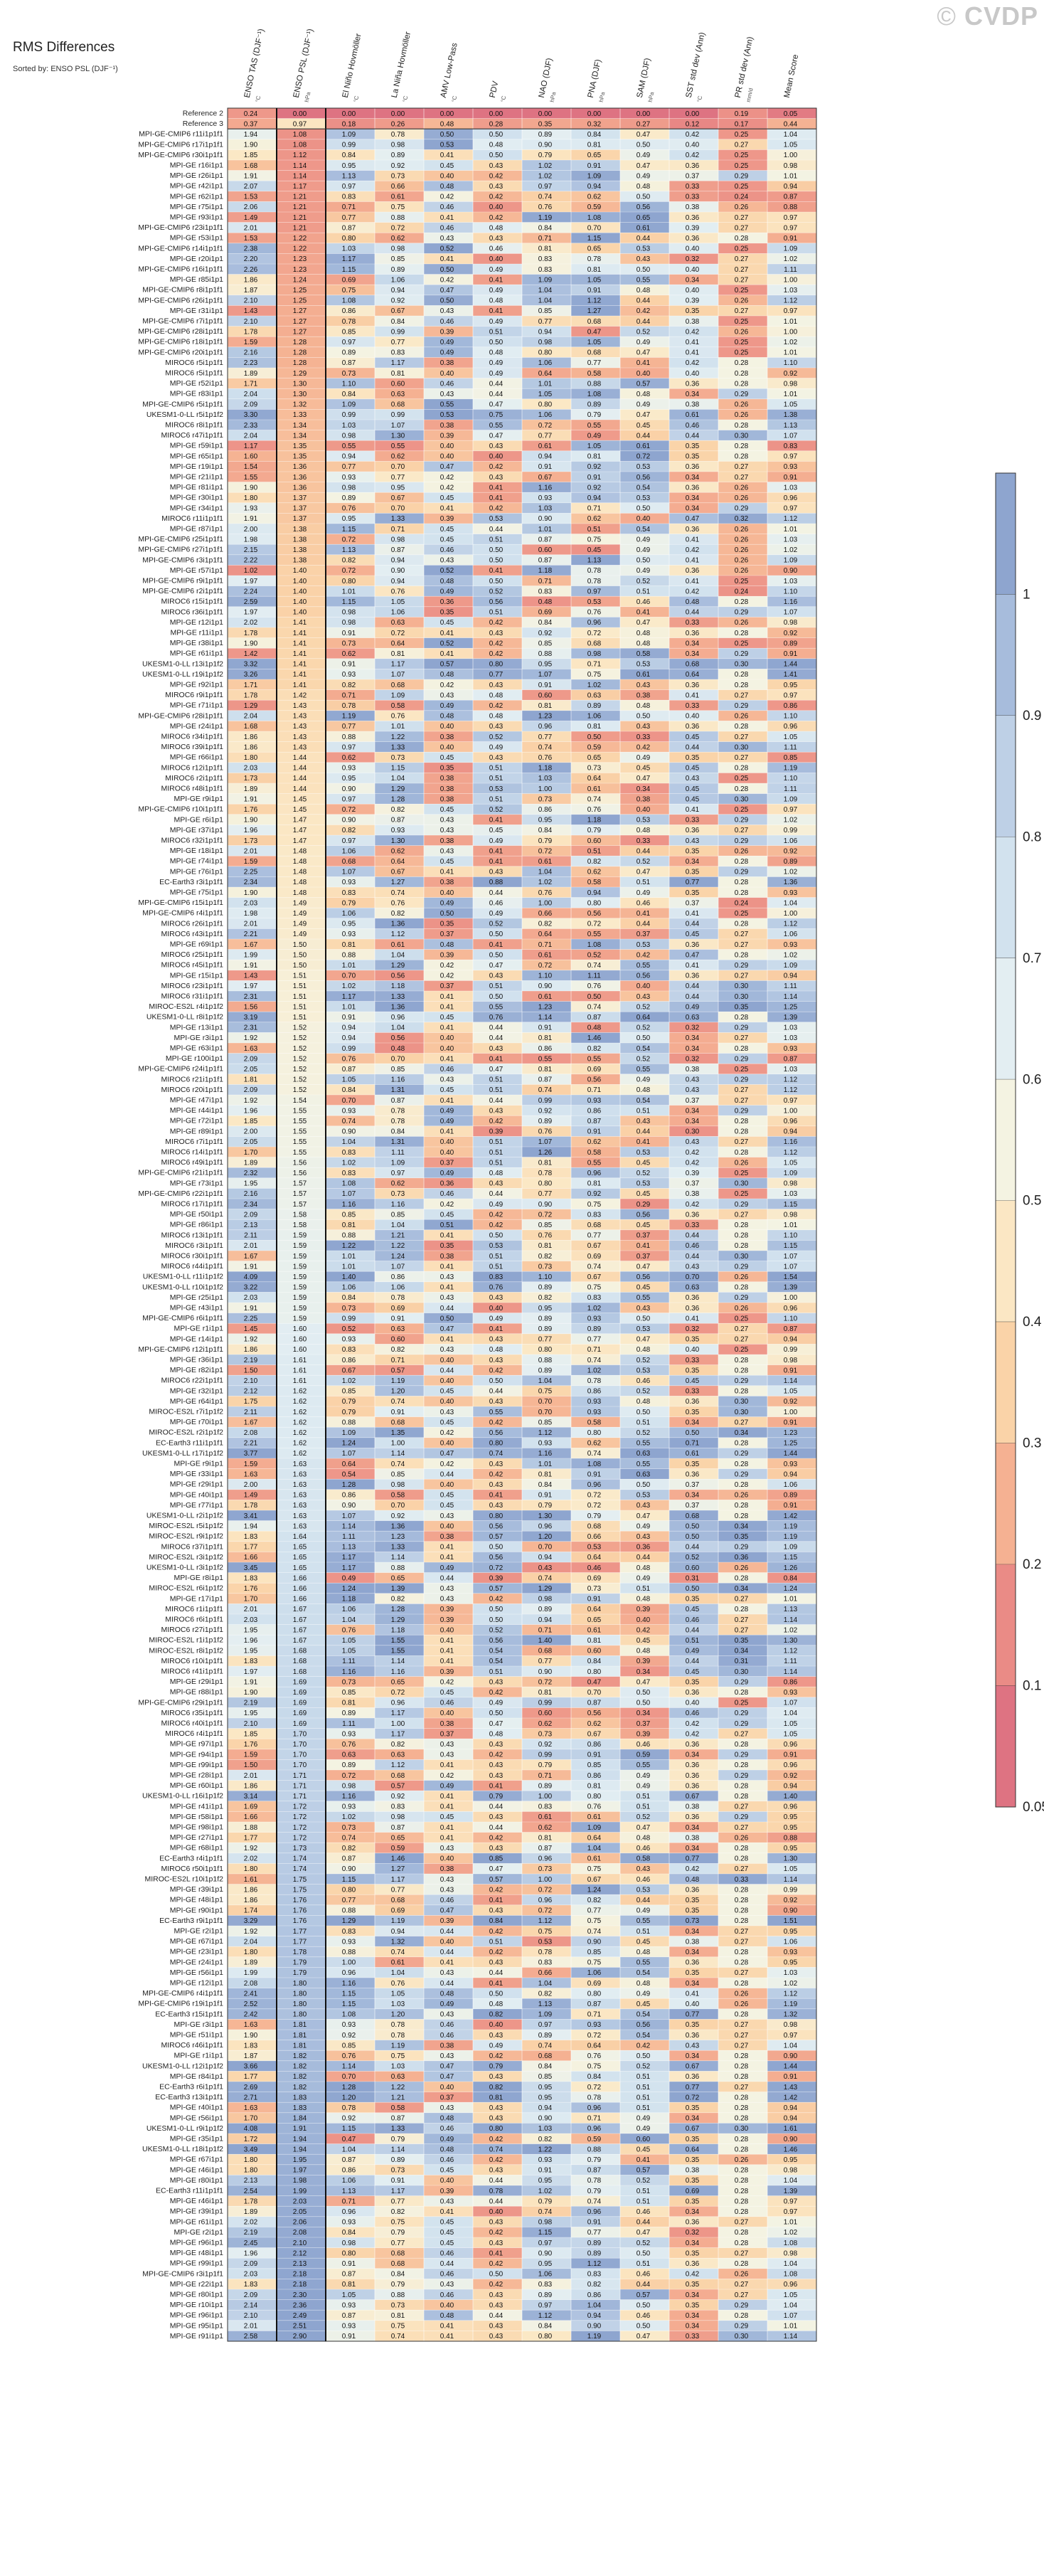  Describe the element at coordinates (183, 404) in the screenshot. I see `row-label: MPI-GE-CMIP6 r5i1p1f1` at that location.